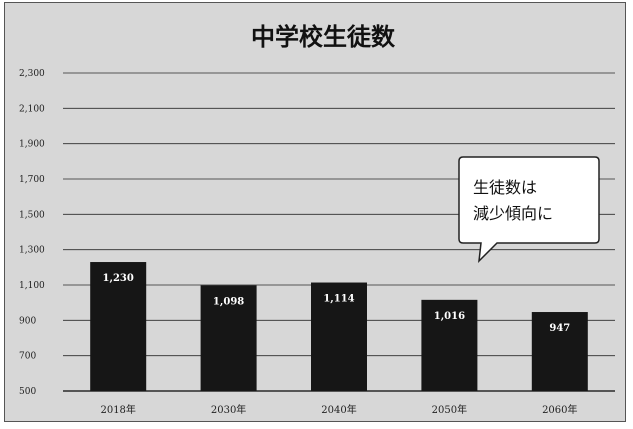  Describe the element at coordinates (32, 180) in the screenshot. I see `y-tick-label: 1,700` at that location.